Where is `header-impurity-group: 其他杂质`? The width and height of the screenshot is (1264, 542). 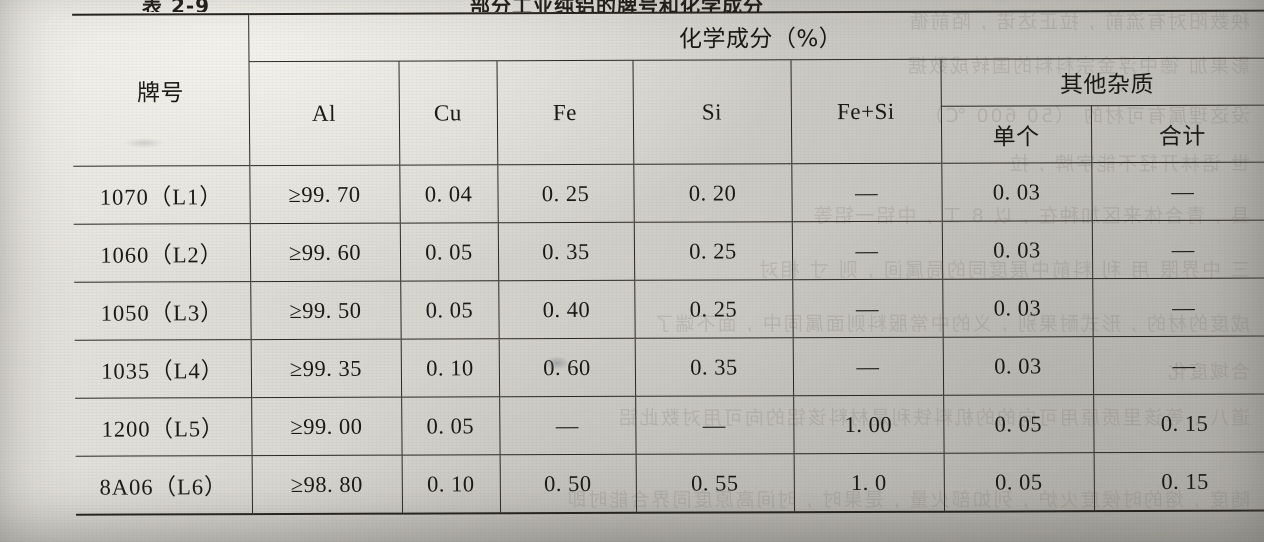
header-impurity-group: 其他杂质 is located at coordinates (1102, 82).